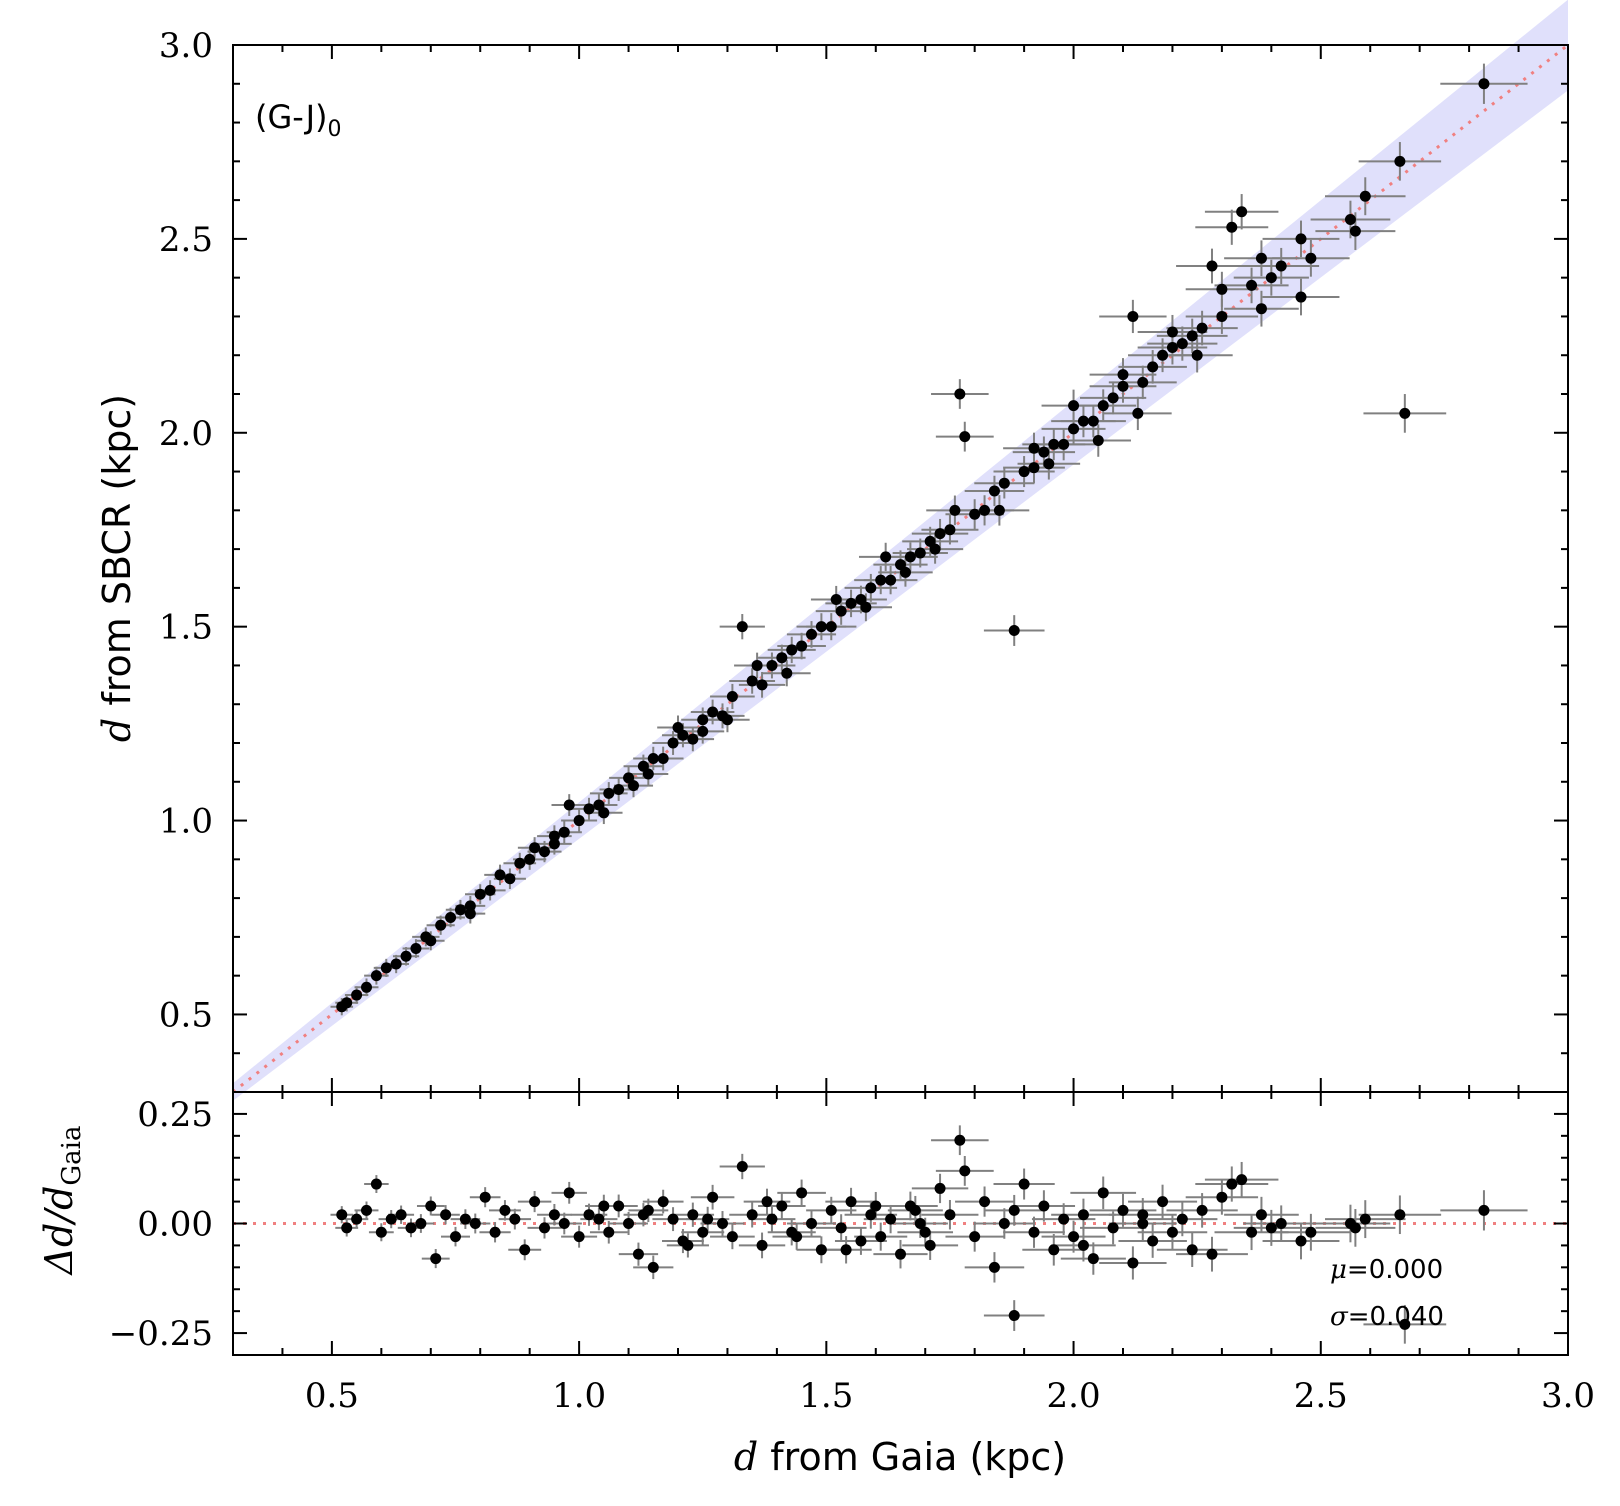 Image resolution: width=1620 pixels, height=1506 pixels. I want to click on y-tick-label: 1.5, so click(186, 628).